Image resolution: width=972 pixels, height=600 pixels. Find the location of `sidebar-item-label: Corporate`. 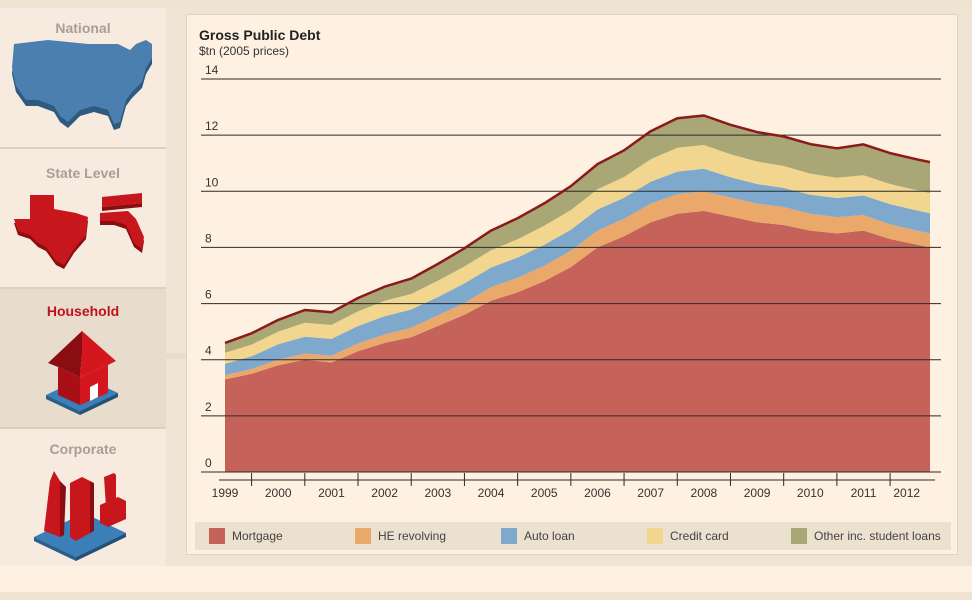

sidebar-item-label: Corporate is located at coordinates (83, 449).